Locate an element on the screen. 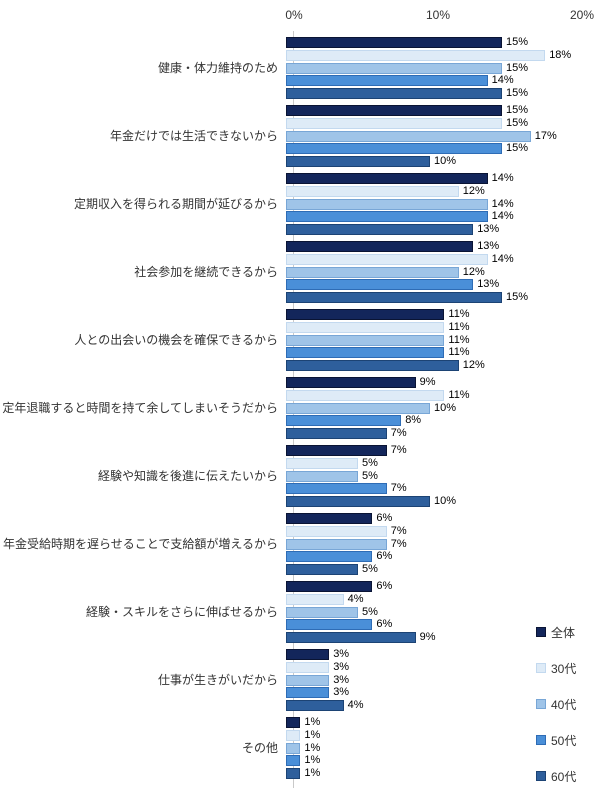 This screenshot has height=796, width=600. bar-row: 6% is located at coordinates (443, 557).